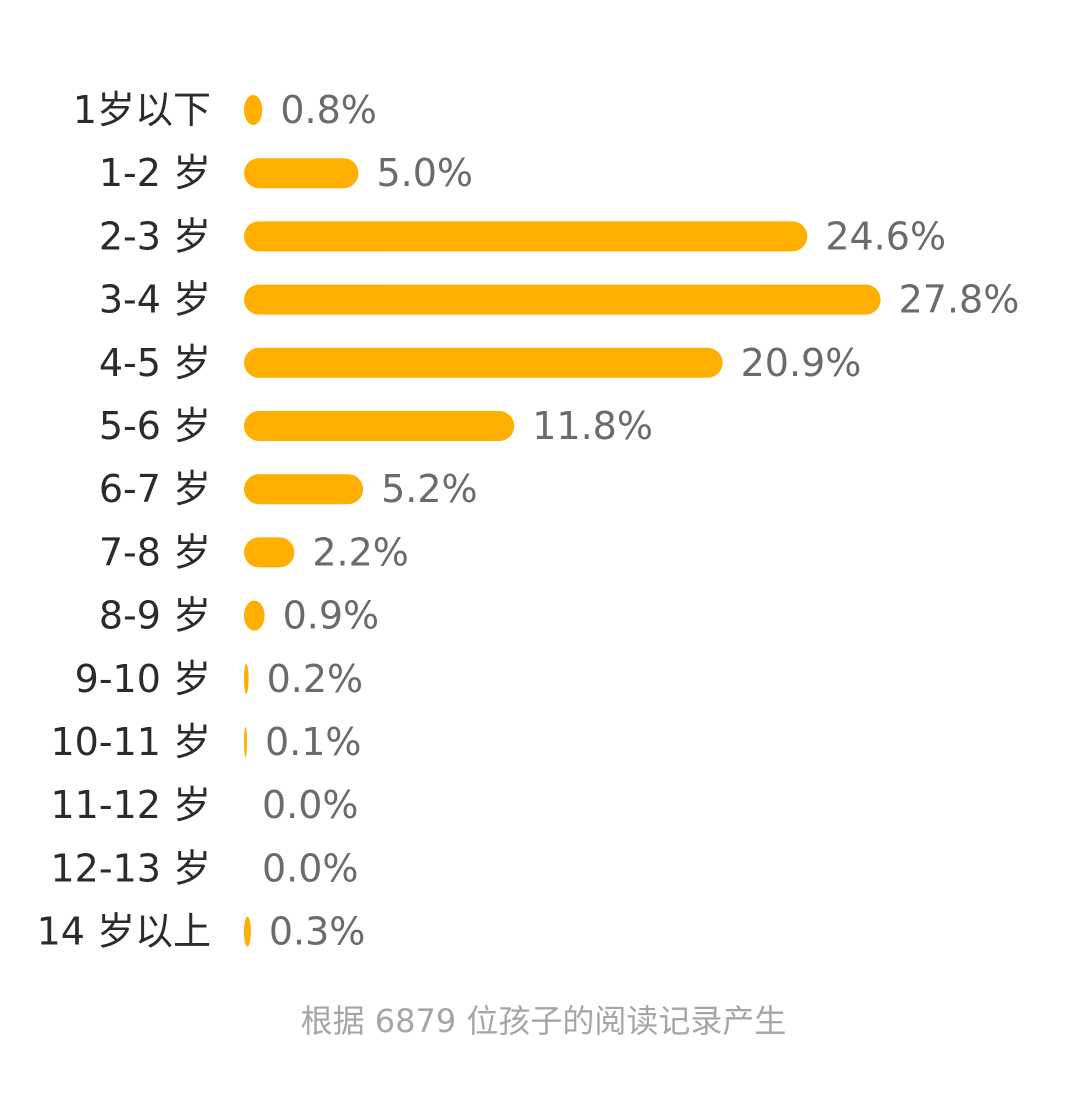  What do you see at coordinates (885, 236) in the screenshot?
I see `value-label: 24.6%` at bounding box center [885, 236].